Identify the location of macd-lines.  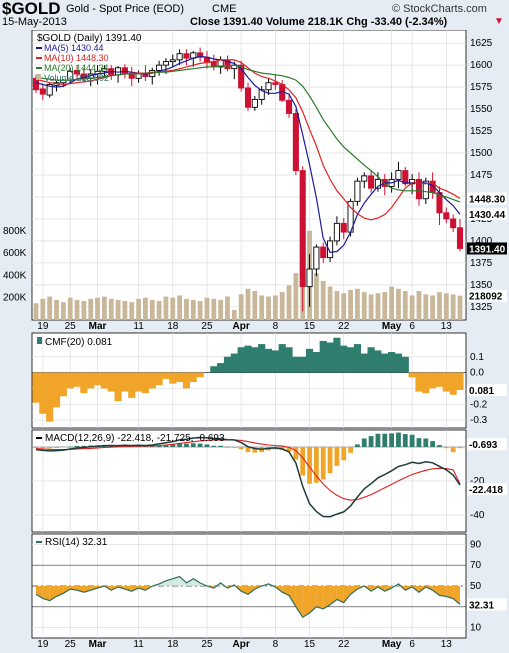
(248, 477).